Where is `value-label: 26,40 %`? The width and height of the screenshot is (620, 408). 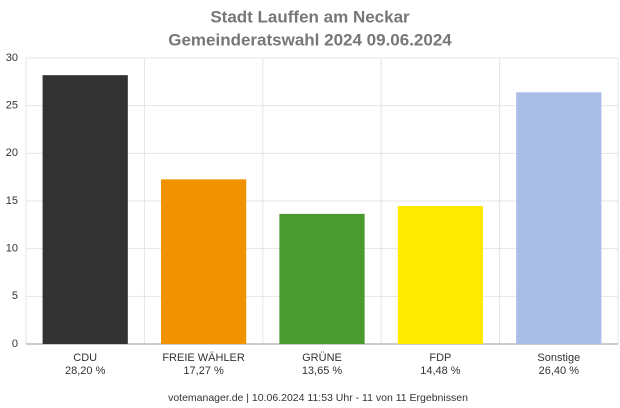 value-label: 26,40 % is located at coordinates (559, 371).